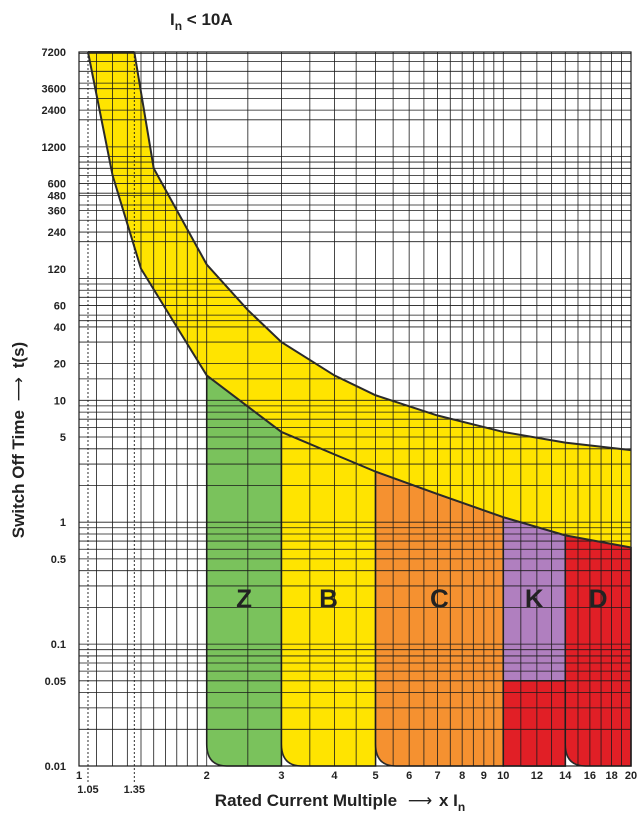 This screenshot has width=641, height=839. Describe the element at coordinates (437, 776) in the screenshot. I see `x-tick-label: 7` at that location.